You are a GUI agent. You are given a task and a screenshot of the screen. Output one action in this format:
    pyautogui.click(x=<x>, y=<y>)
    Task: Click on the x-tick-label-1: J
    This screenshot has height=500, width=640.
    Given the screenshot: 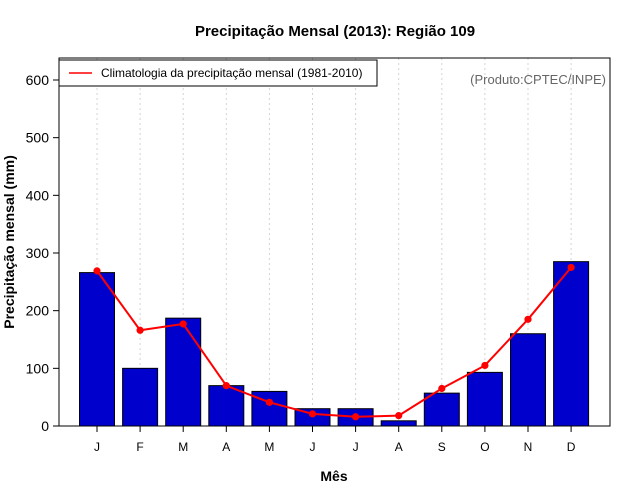 What is the action you would take?
    pyautogui.click(x=97, y=447)
    